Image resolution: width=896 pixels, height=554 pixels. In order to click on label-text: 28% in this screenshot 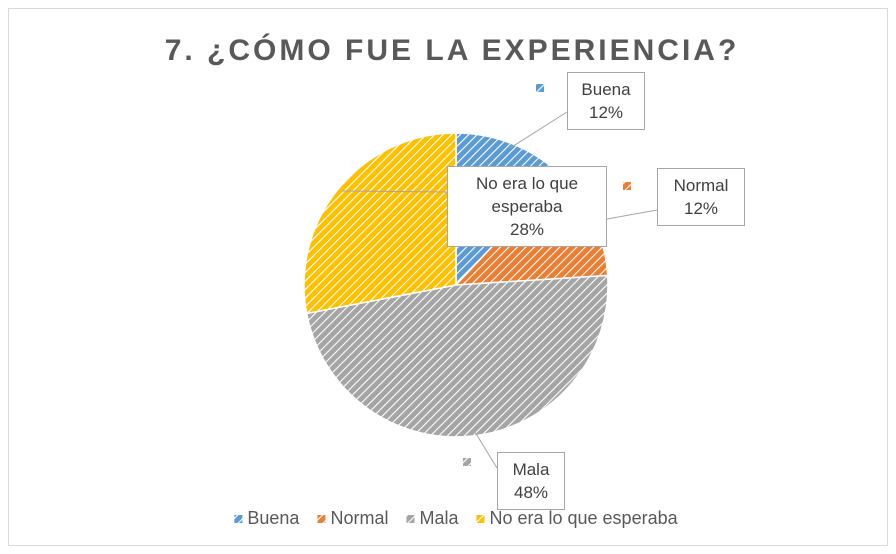, I will do `click(527, 229)`.